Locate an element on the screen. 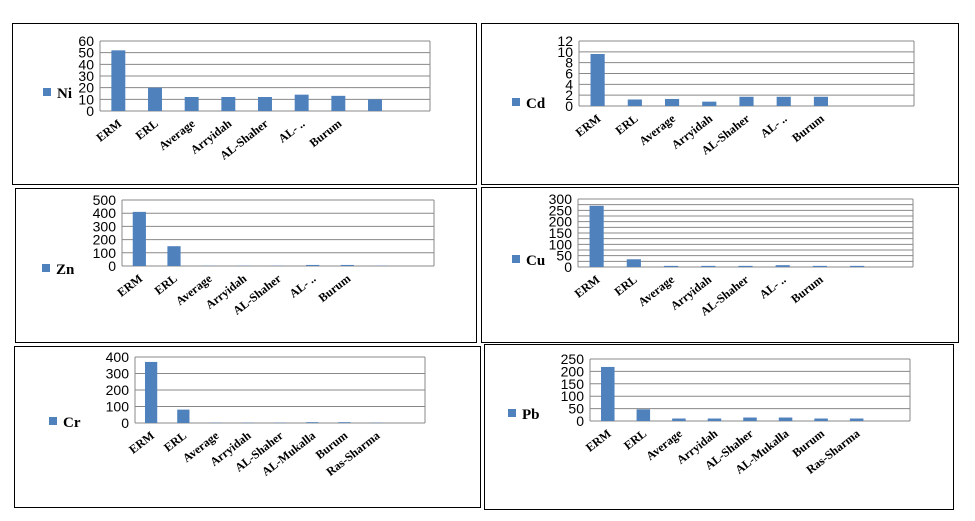 This screenshot has width=975, height=521. y-tick-label: 6 is located at coordinates (569, 74).